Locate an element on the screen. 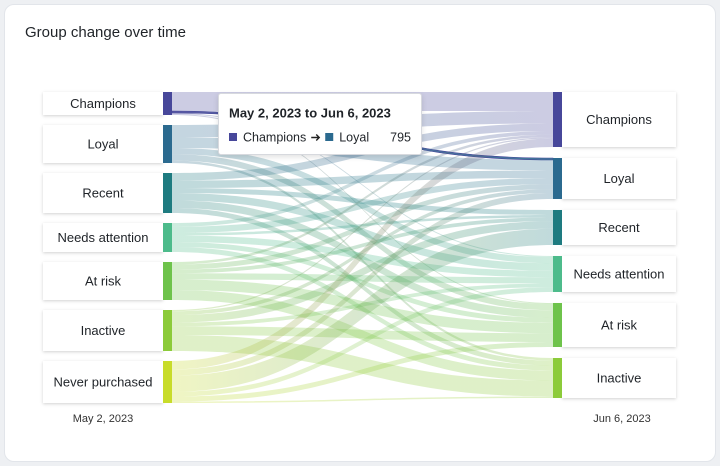 The height and width of the screenshot is (466, 720). tooltip-source: Champions is located at coordinates (274, 137).